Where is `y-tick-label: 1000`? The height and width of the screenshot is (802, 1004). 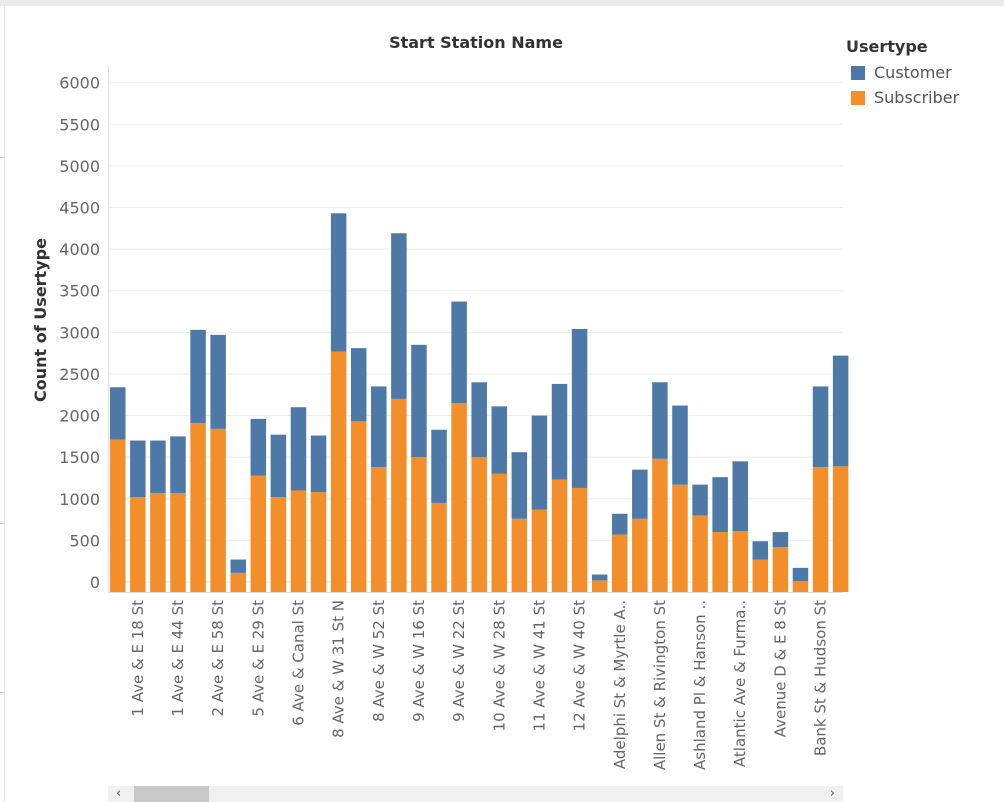 y-tick-label: 1000 is located at coordinates (79, 499).